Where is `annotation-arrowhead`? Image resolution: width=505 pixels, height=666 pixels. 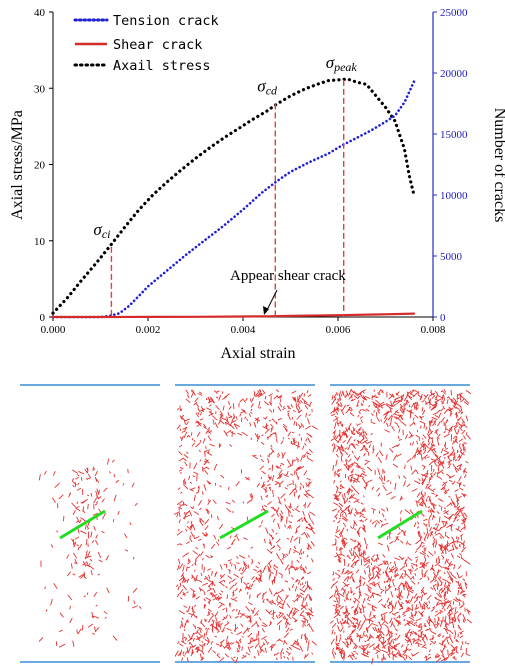 annotation-arrowhead is located at coordinates (266, 310).